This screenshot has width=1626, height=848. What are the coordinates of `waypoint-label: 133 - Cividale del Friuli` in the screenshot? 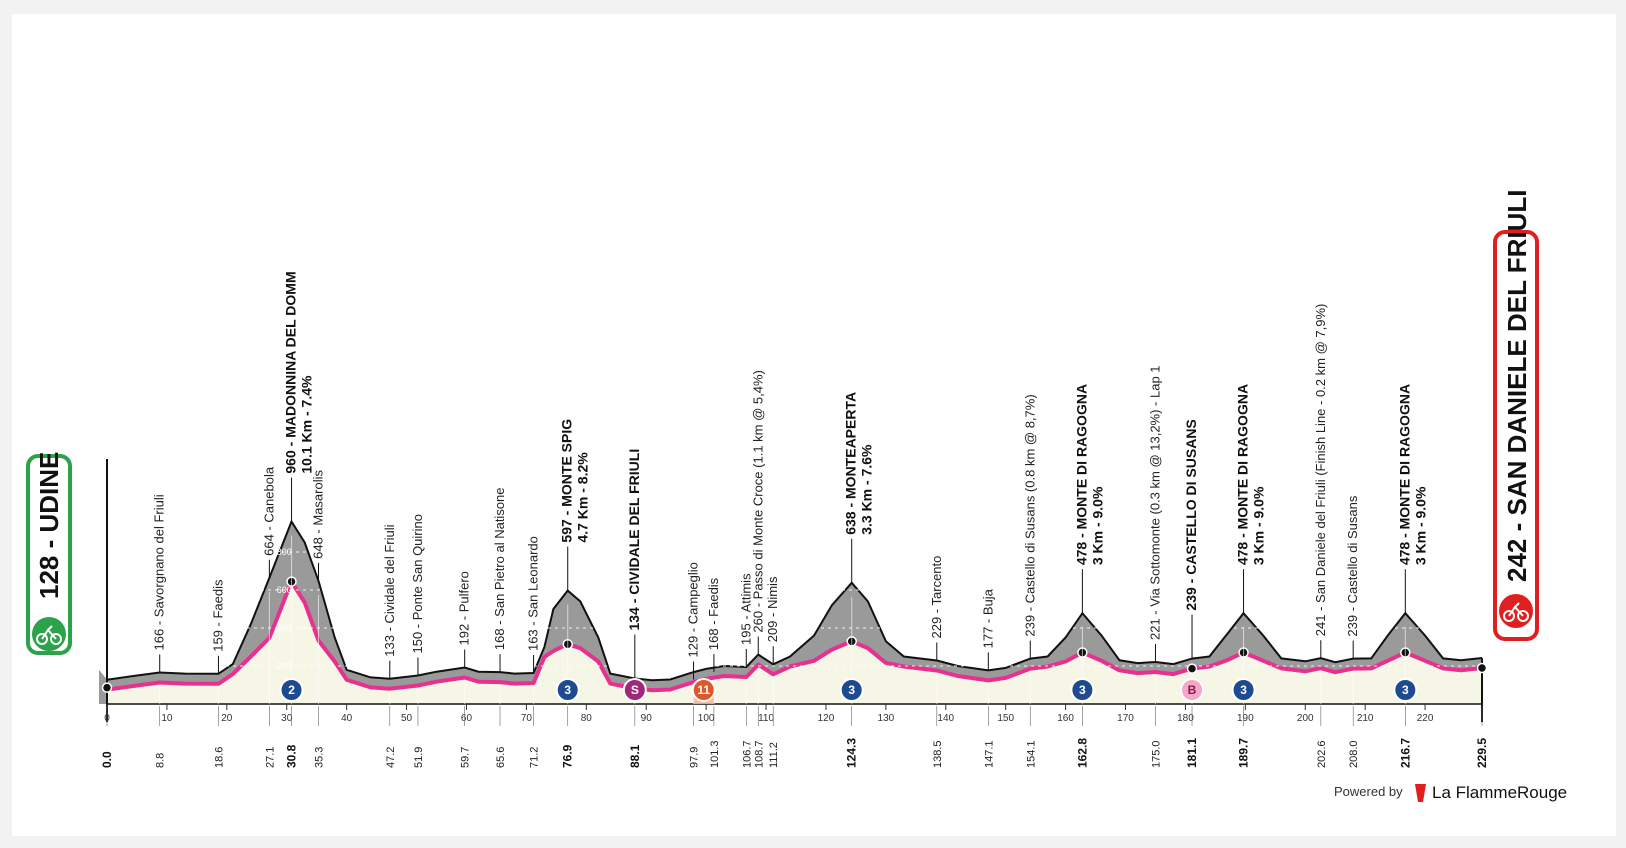 It's located at (389, 590).